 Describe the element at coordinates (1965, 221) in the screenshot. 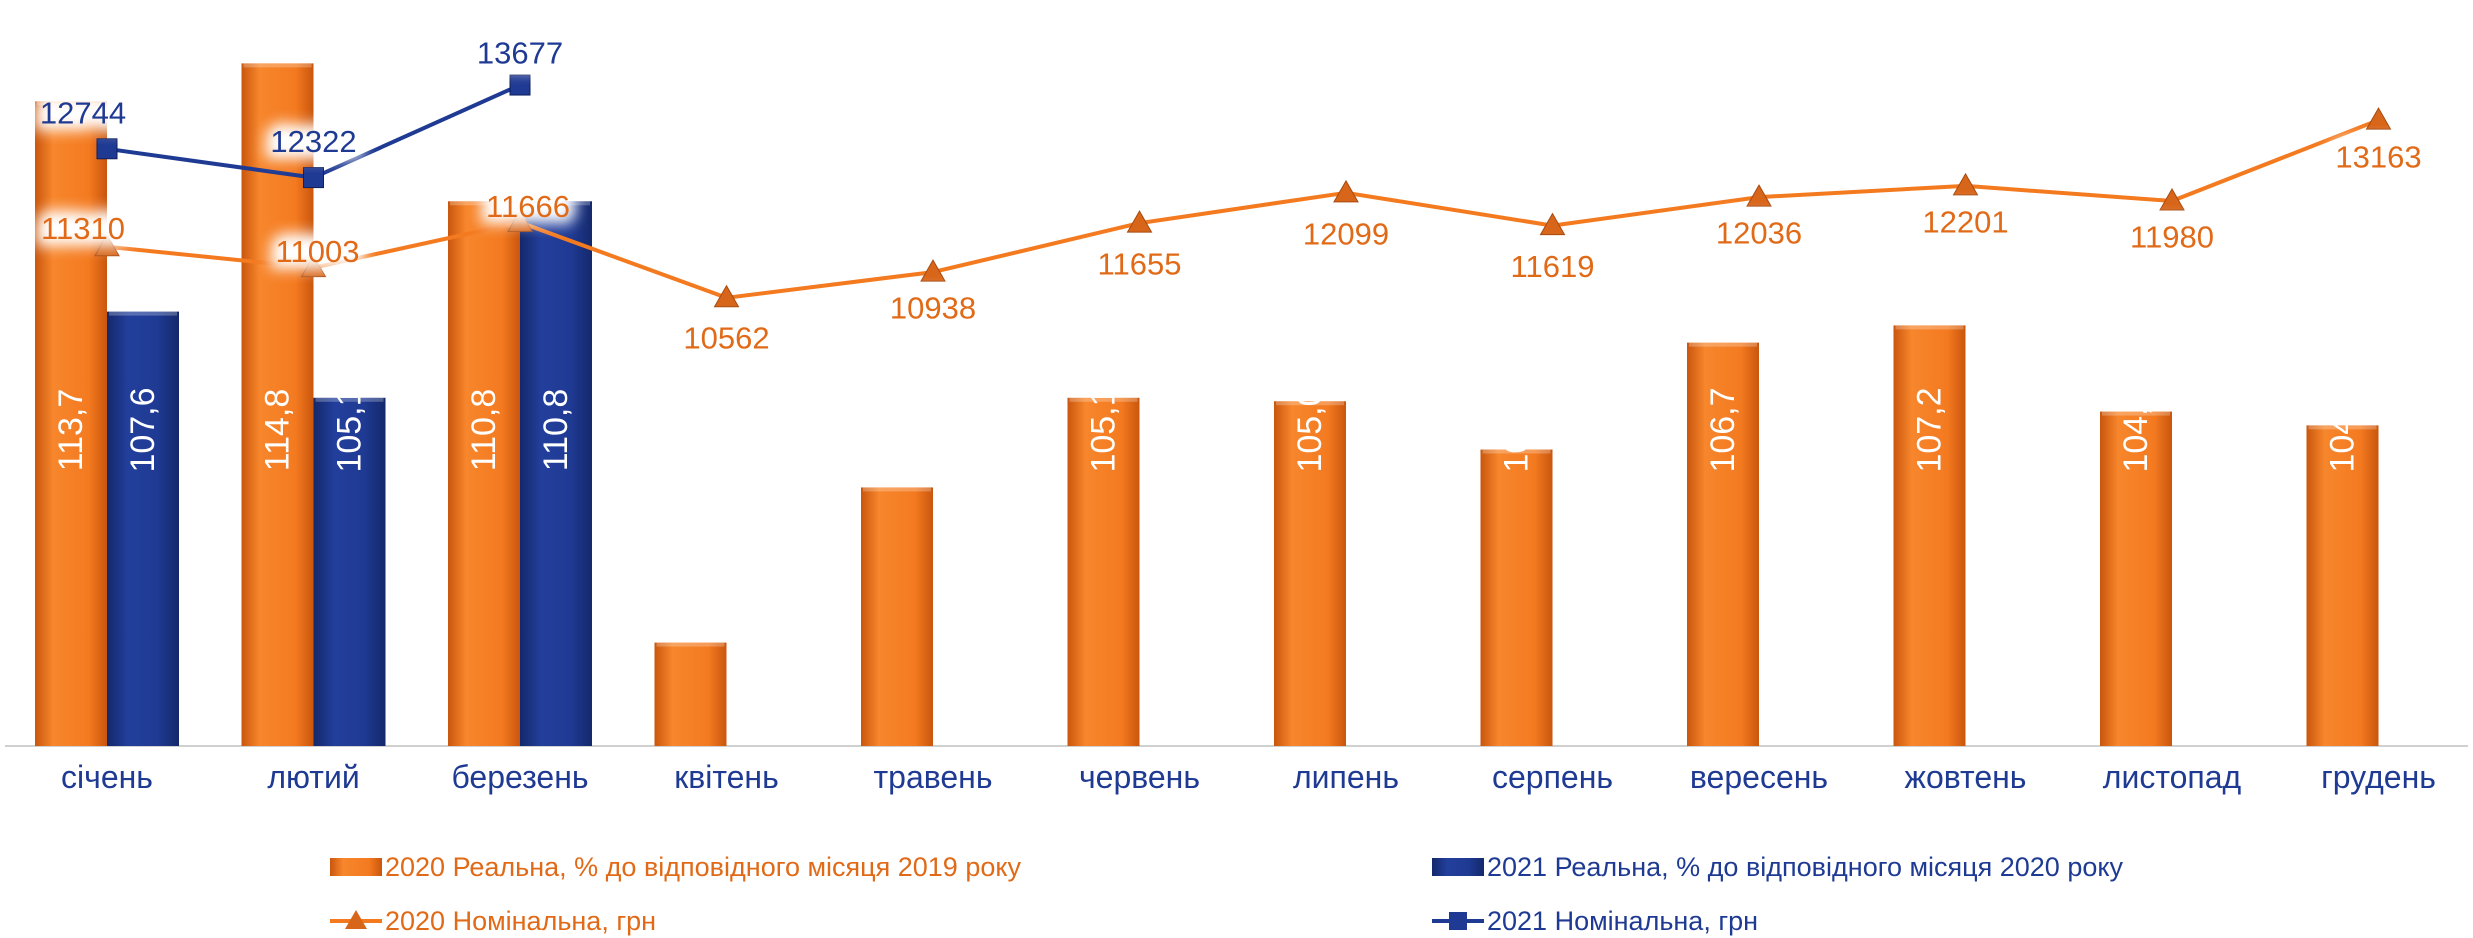

I see `svg-text: 12201` at that location.